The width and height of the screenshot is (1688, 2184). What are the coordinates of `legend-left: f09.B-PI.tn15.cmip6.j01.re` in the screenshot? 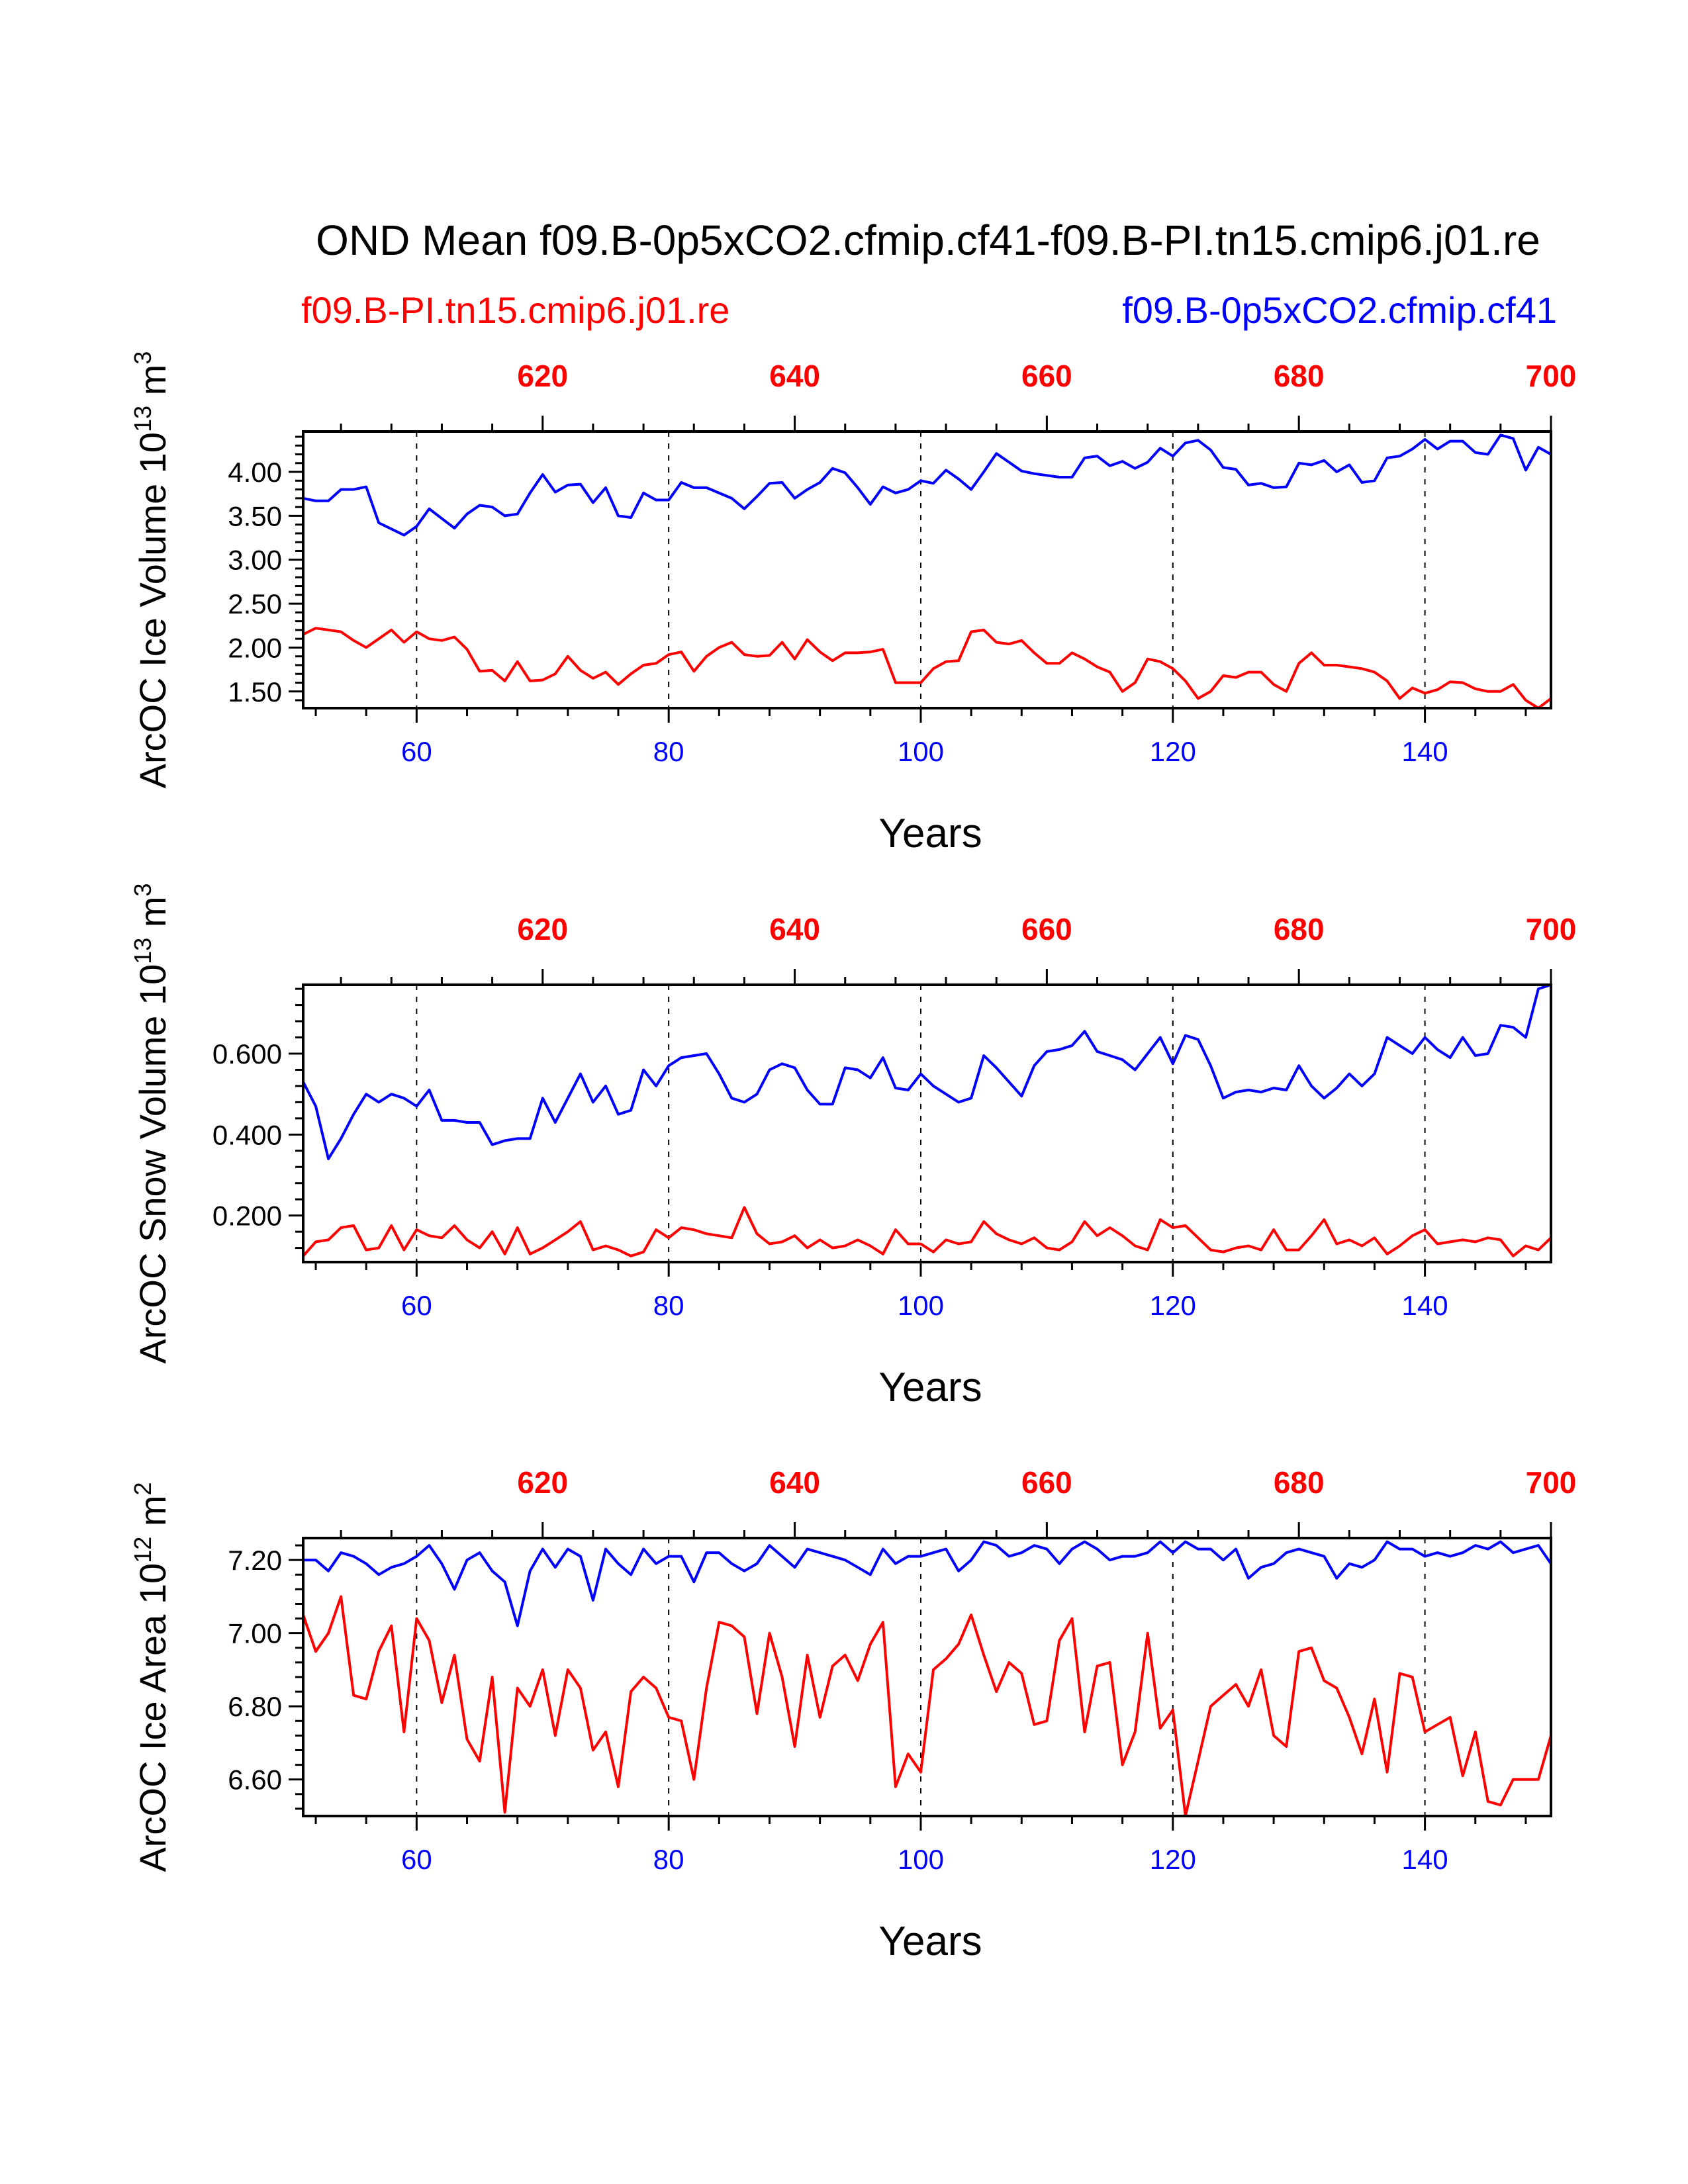 It's located at (515, 310).